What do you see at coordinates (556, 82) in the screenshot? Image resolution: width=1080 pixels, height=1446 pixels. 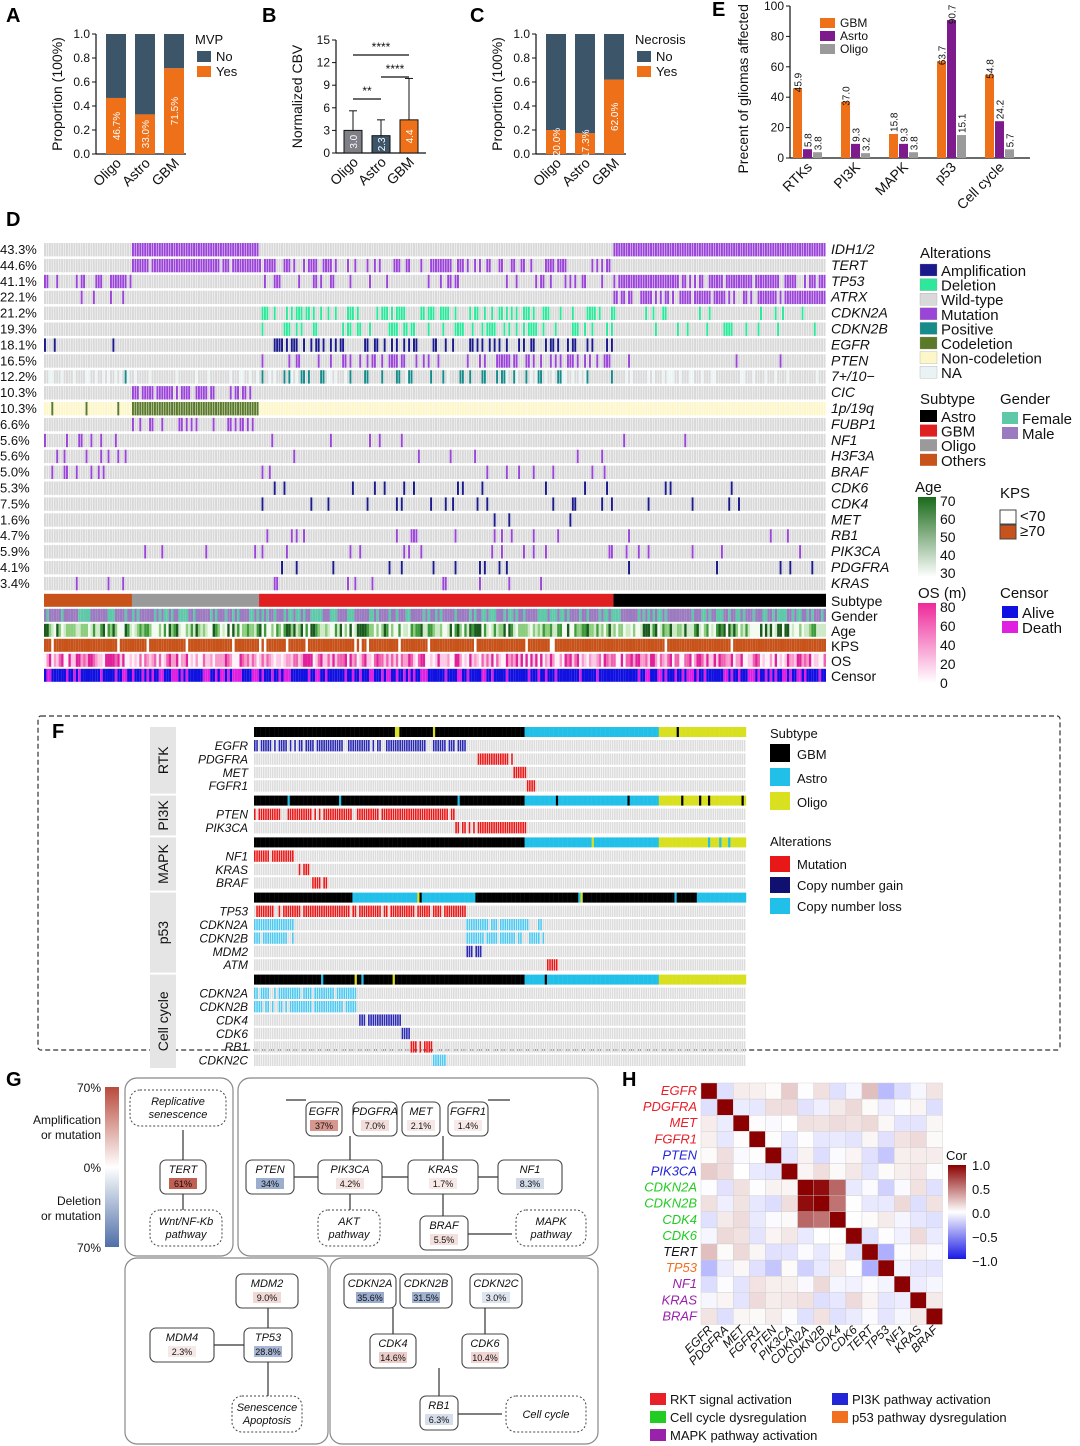 I see `bar-no` at bounding box center [556, 82].